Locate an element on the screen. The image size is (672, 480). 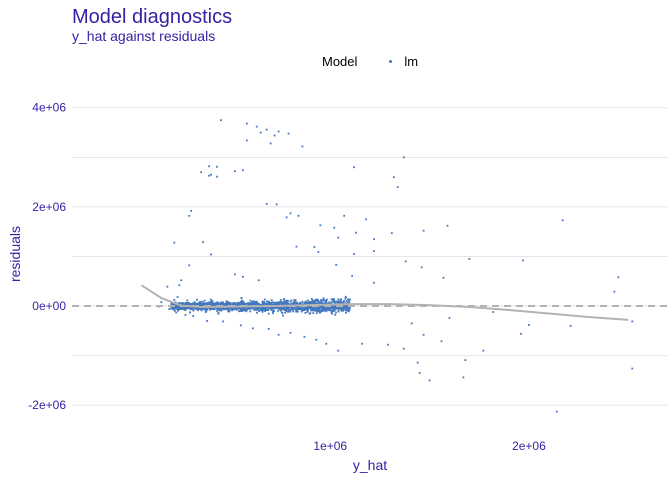
smooth-line is located at coordinates (384, 302).